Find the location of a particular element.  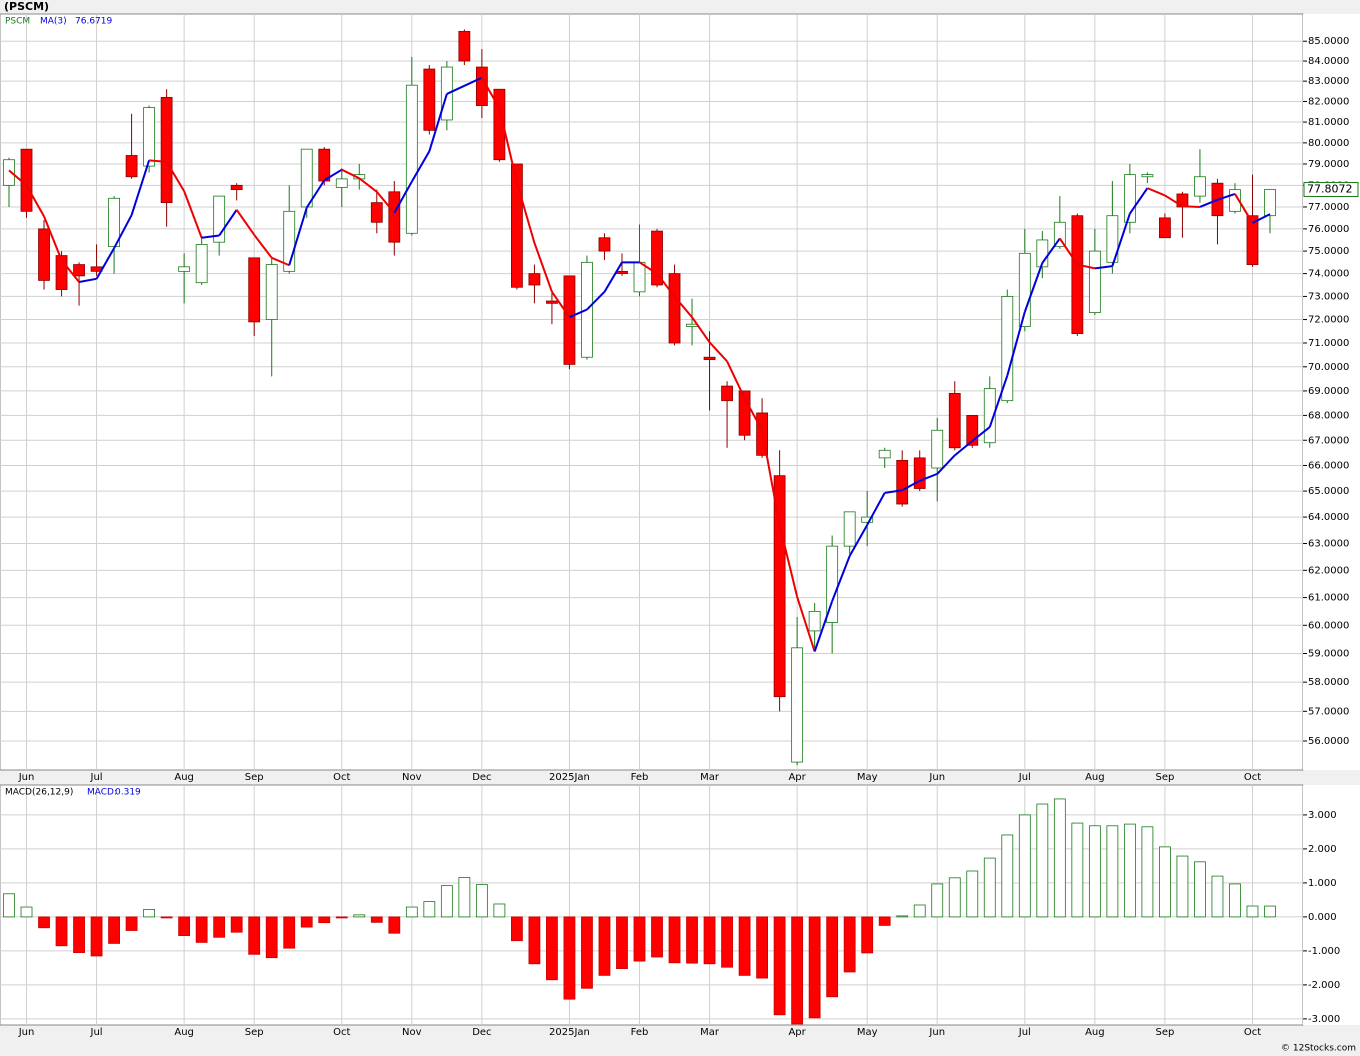

y-tick-label: 82.0000 is located at coordinates (1328, 101).